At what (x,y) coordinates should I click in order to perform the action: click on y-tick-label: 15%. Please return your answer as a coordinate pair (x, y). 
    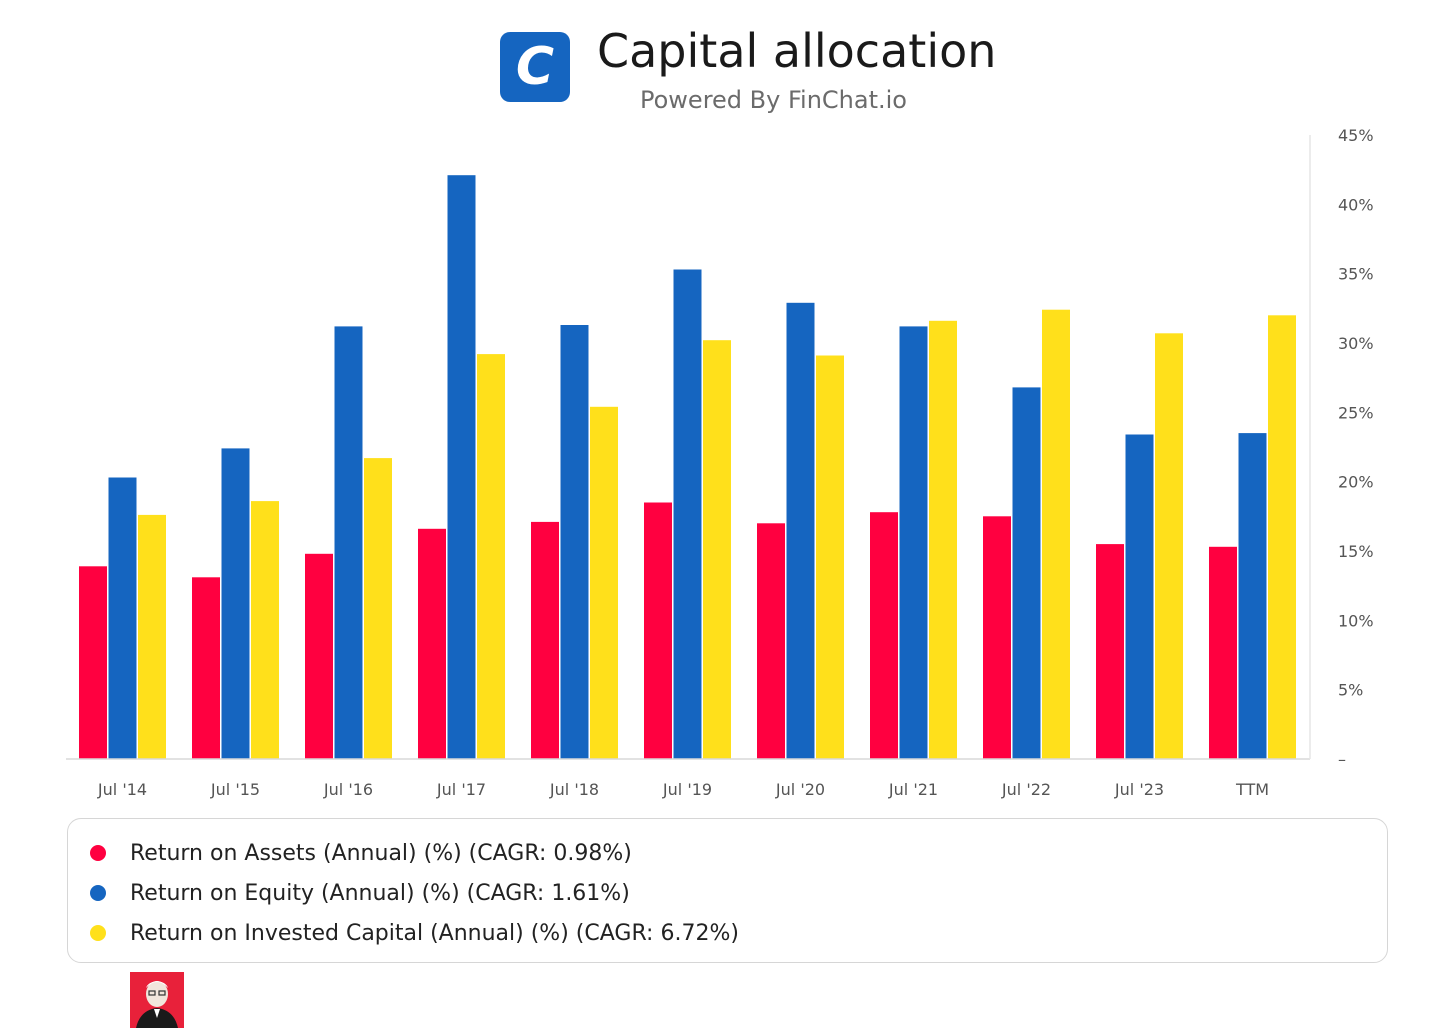
    Looking at the image, I should click on (1356, 551).